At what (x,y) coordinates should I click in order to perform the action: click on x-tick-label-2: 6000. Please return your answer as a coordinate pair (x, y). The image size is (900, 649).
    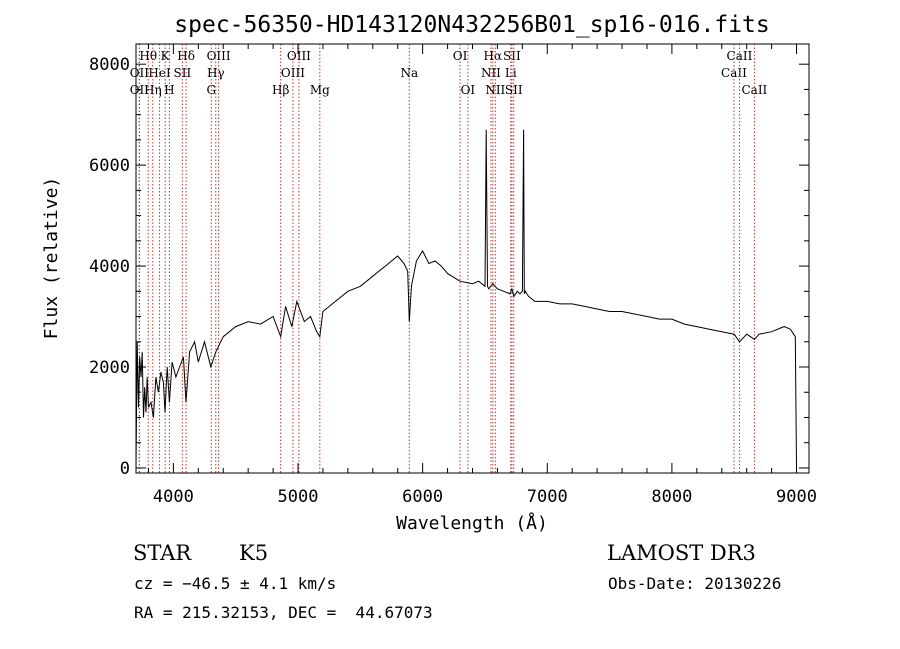
    Looking at the image, I should click on (422, 497).